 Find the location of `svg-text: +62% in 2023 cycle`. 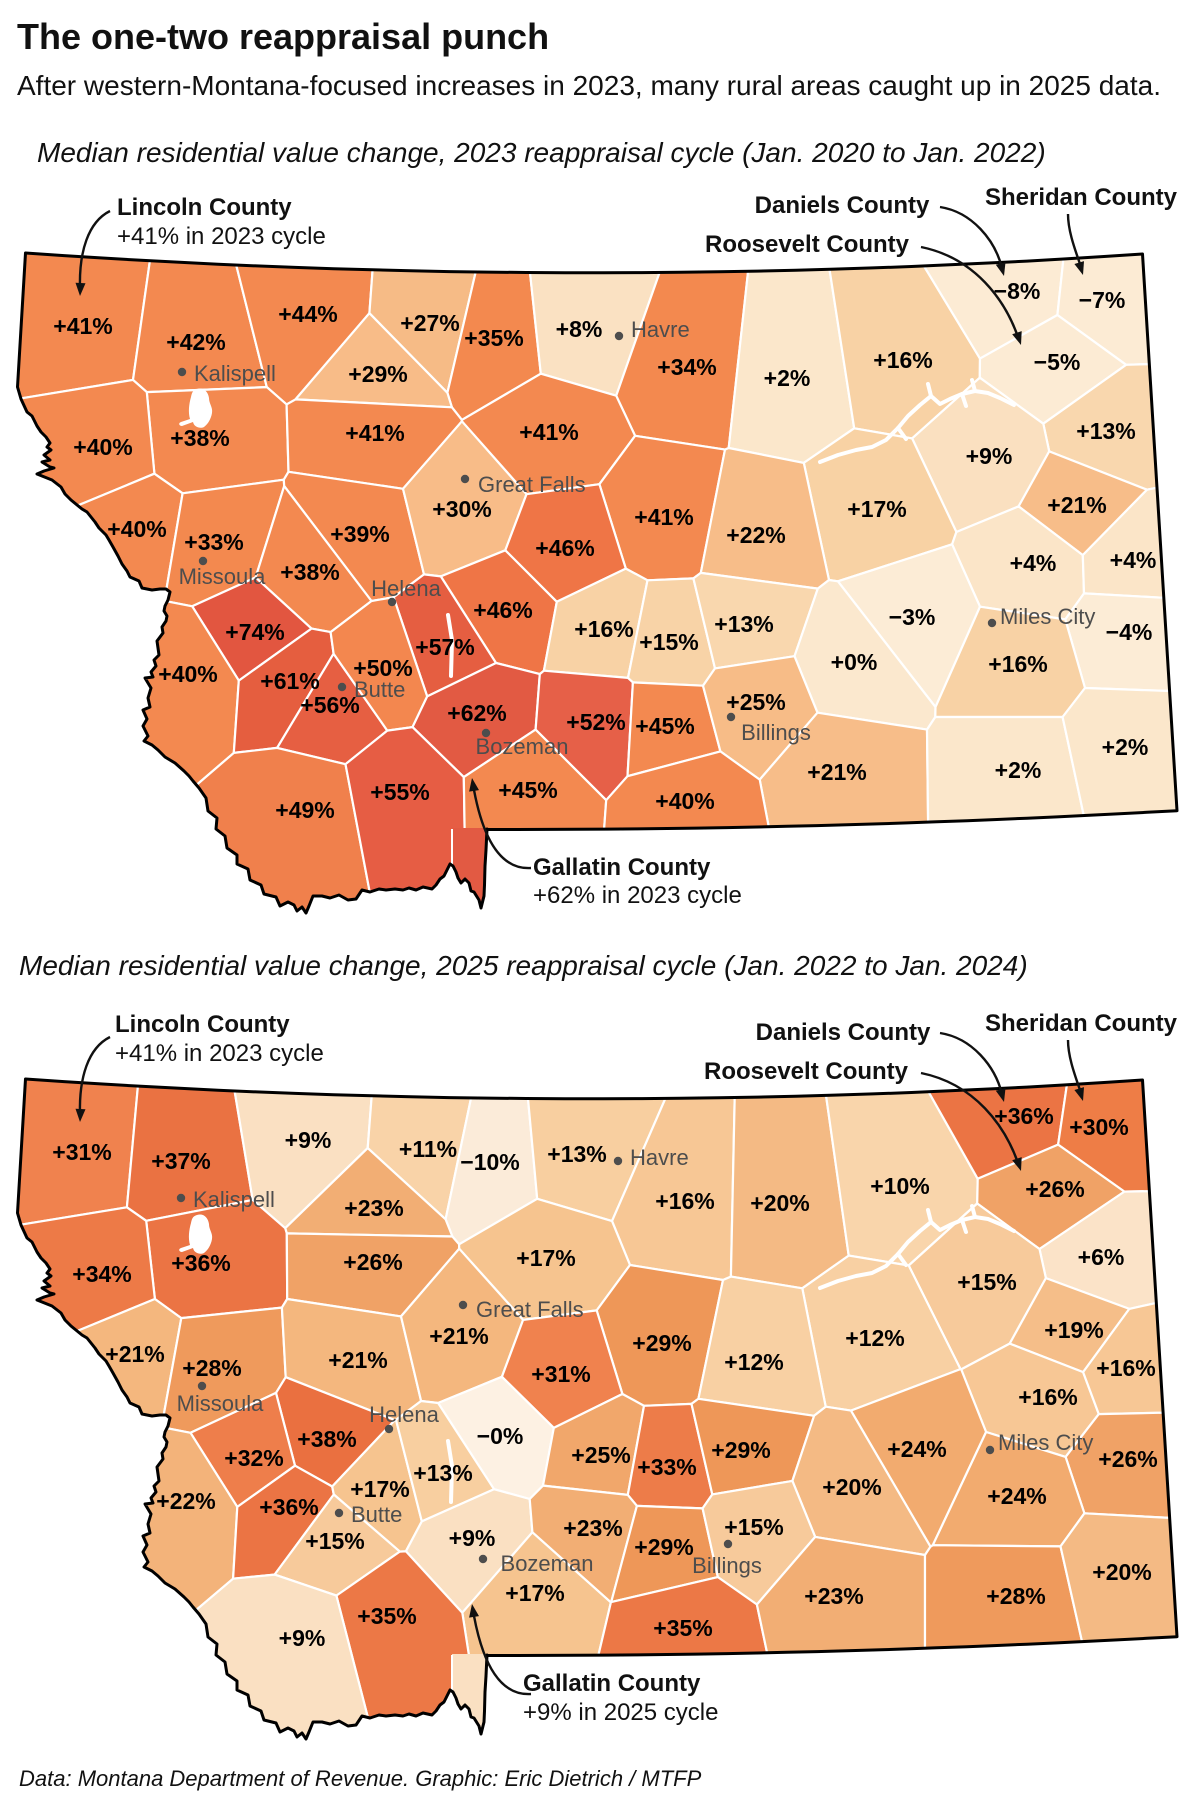

svg-text: +62% in 2023 cycle is located at coordinates (637, 895).